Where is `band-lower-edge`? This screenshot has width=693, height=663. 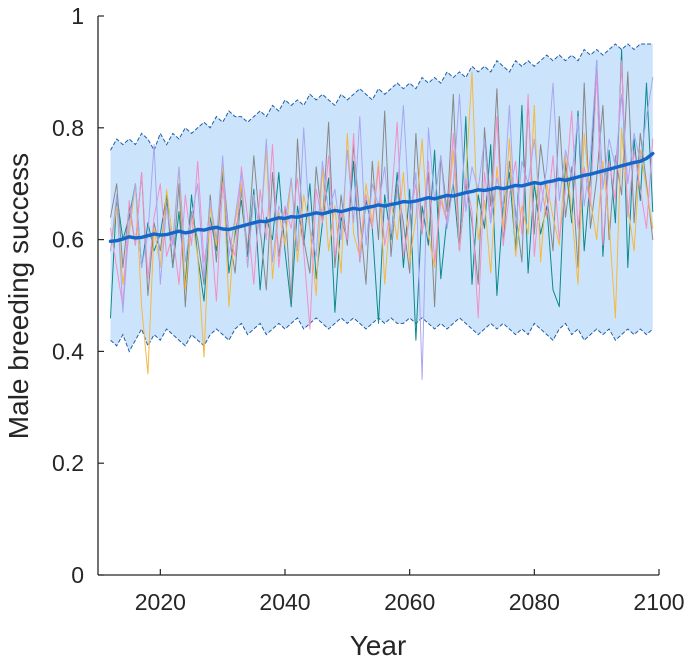
band-lower-edge is located at coordinates (382, 335).